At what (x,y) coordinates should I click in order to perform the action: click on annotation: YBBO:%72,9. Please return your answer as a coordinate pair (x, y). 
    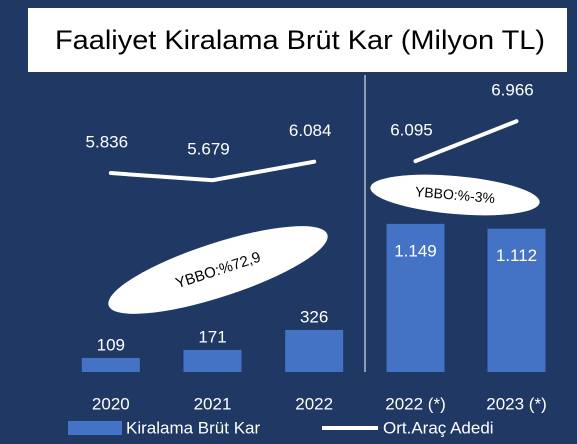
    Looking at the image, I should click on (218, 270).